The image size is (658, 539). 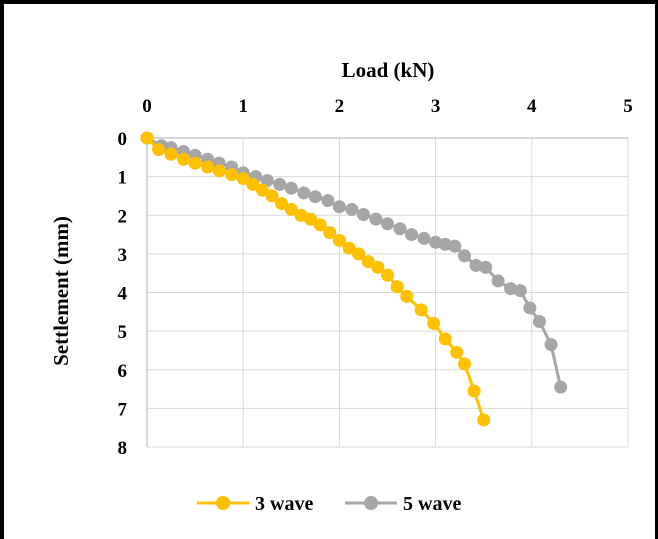 What do you see at coordinates (284, 504) in the screenshot?
I see `legend-label: 3 wave` at bounding box center [284, 504].